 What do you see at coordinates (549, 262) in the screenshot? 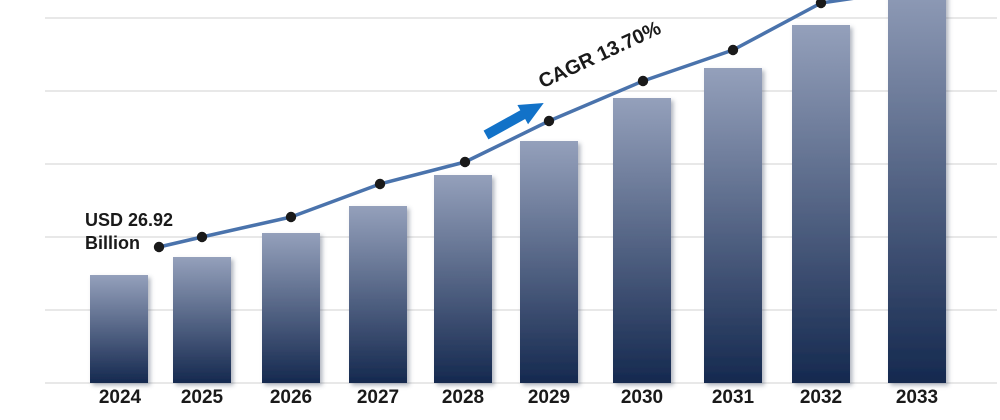
I see `bar-2029` at bounding box center [549, 262].